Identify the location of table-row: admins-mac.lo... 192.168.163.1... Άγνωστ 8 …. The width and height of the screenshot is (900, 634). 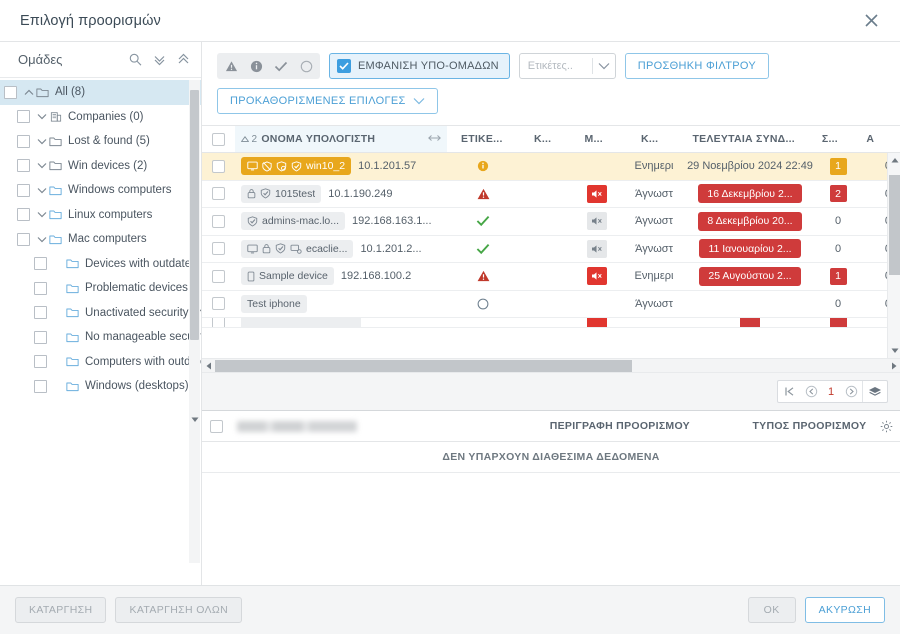
(551, 222).